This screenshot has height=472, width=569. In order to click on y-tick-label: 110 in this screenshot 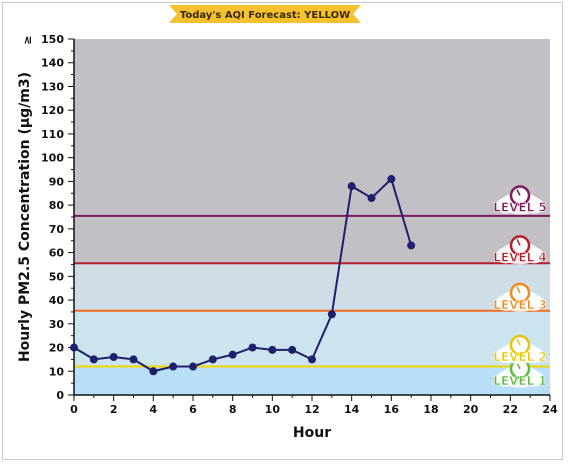, I will do `click(52, 134)`.